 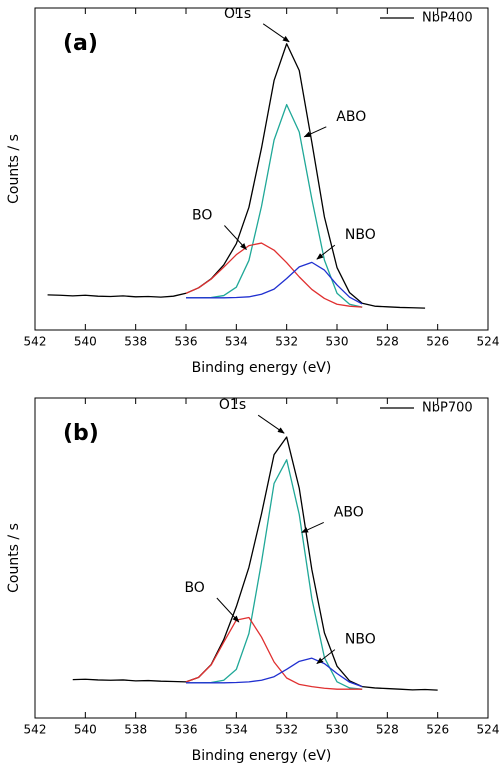 I want to click on panel-label: (a), so click(x=80, y=43).